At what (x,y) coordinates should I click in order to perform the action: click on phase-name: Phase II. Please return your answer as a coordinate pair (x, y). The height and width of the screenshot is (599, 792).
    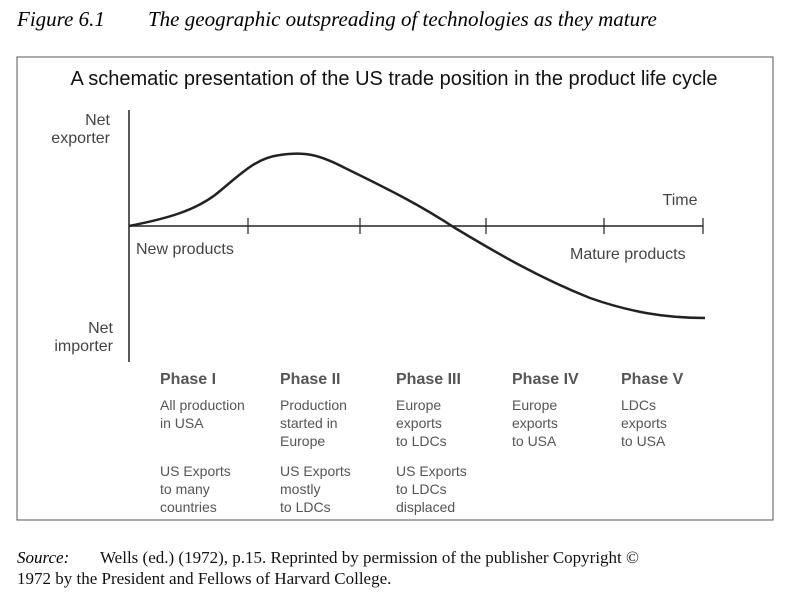
    Looking at the image, I should click on (310, 379).